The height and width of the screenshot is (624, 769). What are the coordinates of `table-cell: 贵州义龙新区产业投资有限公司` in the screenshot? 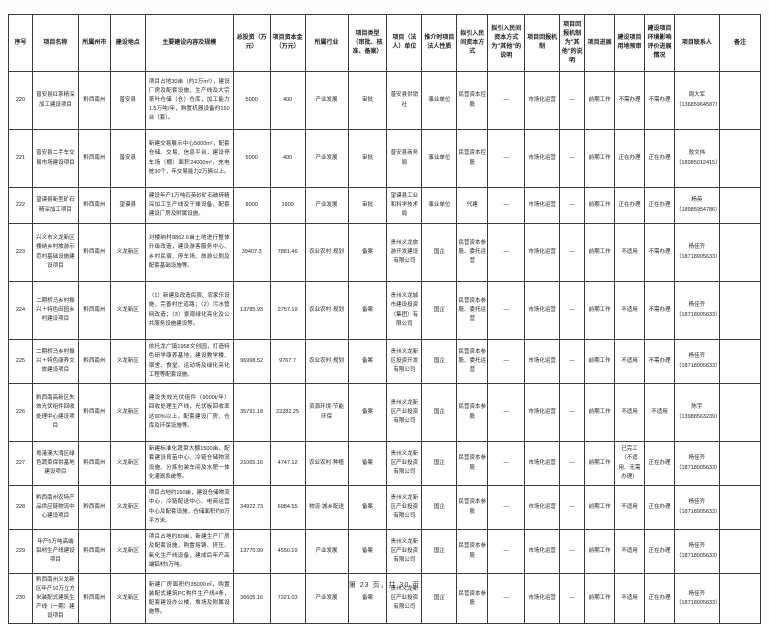 It's located at (404, 412).